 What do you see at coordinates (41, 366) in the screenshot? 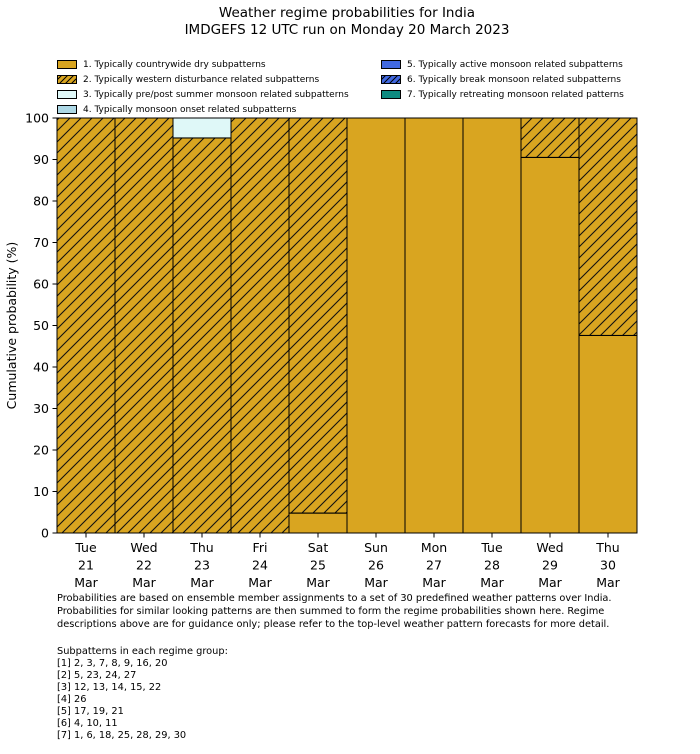
I see `y-tick-label: 40` at bounding box center [41, 366].